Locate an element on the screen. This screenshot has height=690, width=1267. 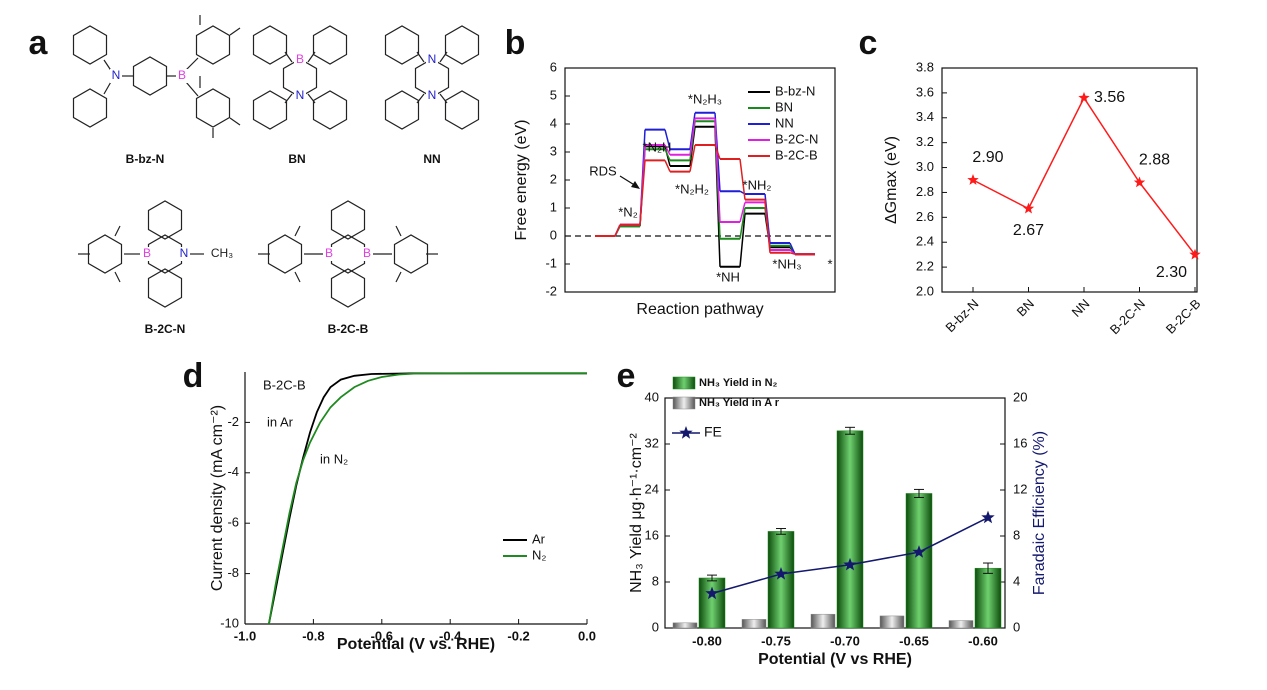
x-tick-label: -0.60 is located at coordinates (983, 640).